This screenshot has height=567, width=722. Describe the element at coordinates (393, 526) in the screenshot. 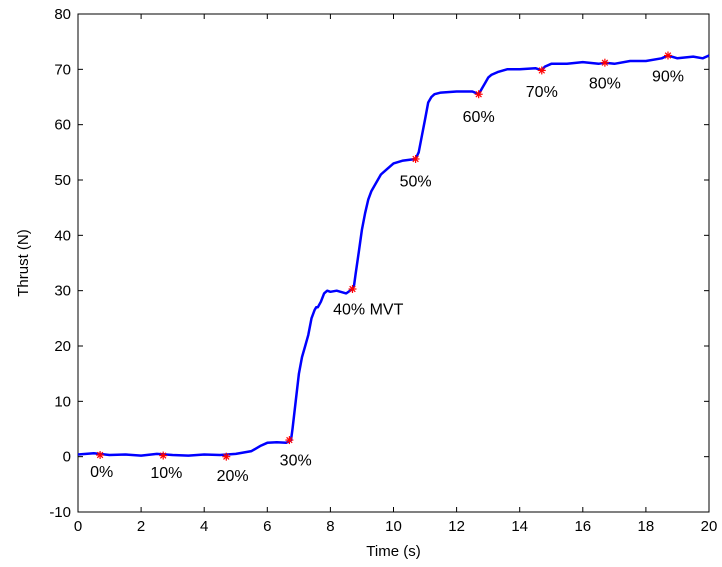

I see `x-tick-label: 10` at that location.